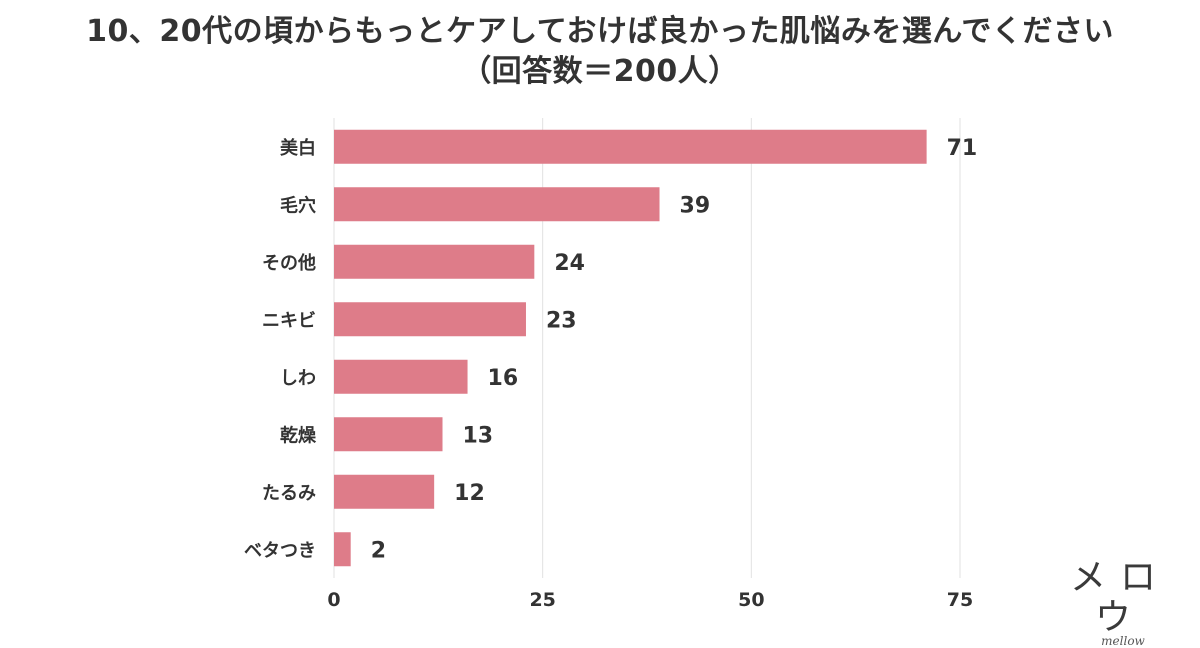 This screenshot has height=648, width=1200. What do you see at coordinates (289, 263) in the screenshot?
I see `category-label: その他` at bounding box center [289, 263].